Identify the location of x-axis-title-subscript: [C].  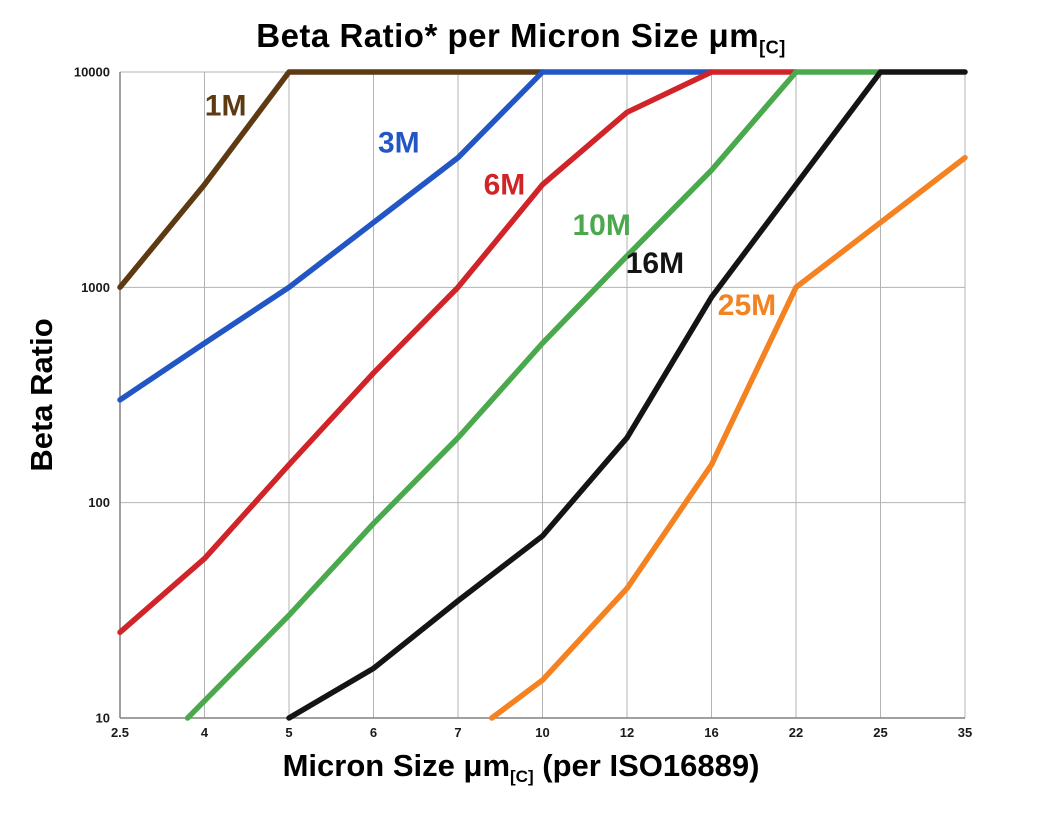
(522, 776).